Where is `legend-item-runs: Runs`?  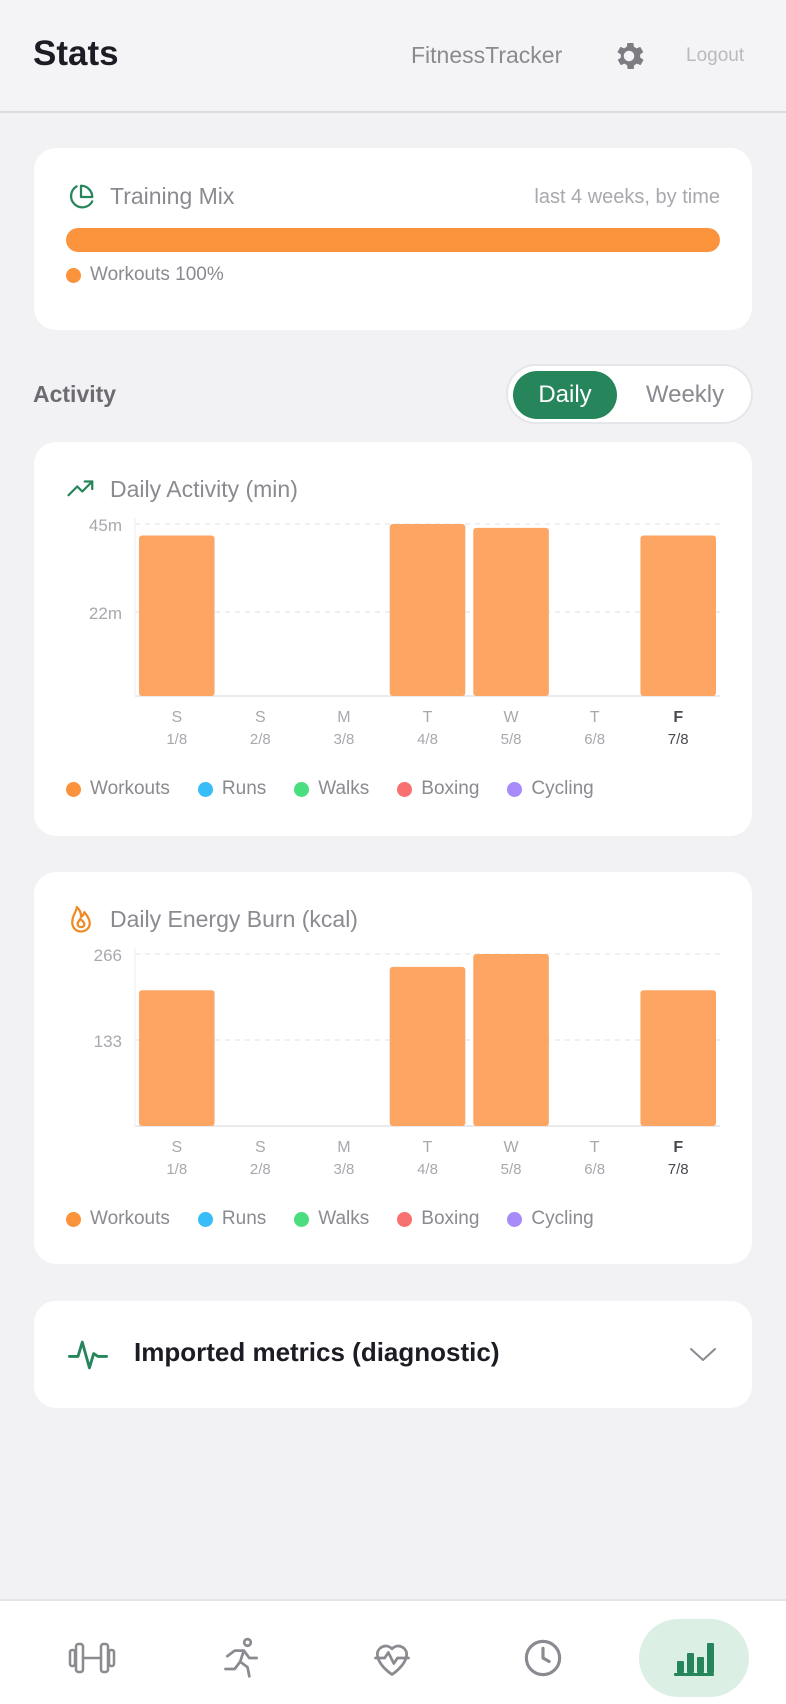
legend-item-runs: Runs is located at coordinates (232, 789).